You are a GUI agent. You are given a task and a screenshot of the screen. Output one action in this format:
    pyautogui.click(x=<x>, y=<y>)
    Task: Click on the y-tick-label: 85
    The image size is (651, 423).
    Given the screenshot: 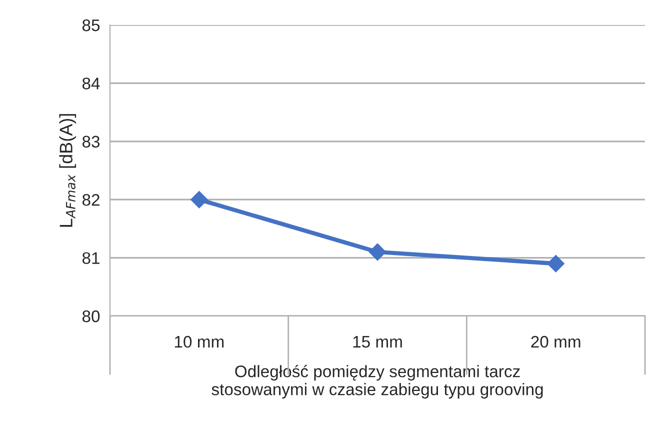 What is the action you would take?
    pyautogui.click(x=91, y=25)
    